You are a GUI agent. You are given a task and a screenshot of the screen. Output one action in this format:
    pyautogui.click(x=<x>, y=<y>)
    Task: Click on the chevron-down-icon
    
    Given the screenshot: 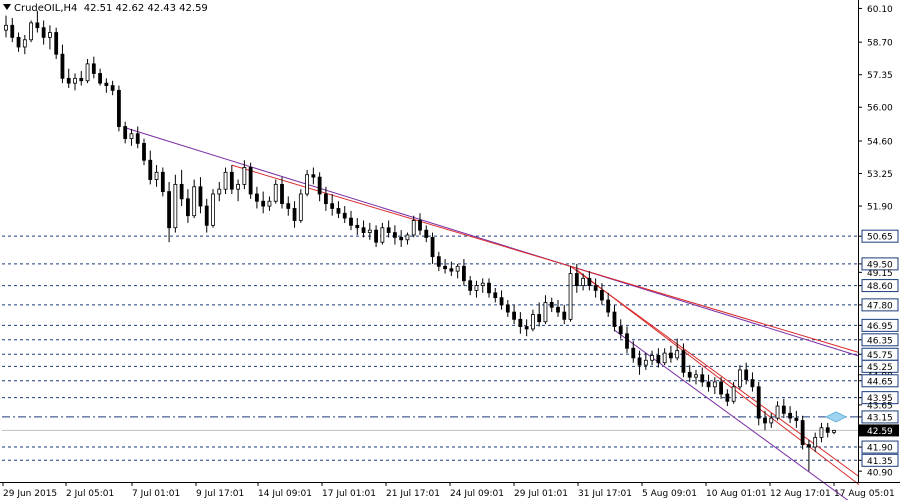 What is the action you would take?
    pyautogui.click(x=7, y=7)
    